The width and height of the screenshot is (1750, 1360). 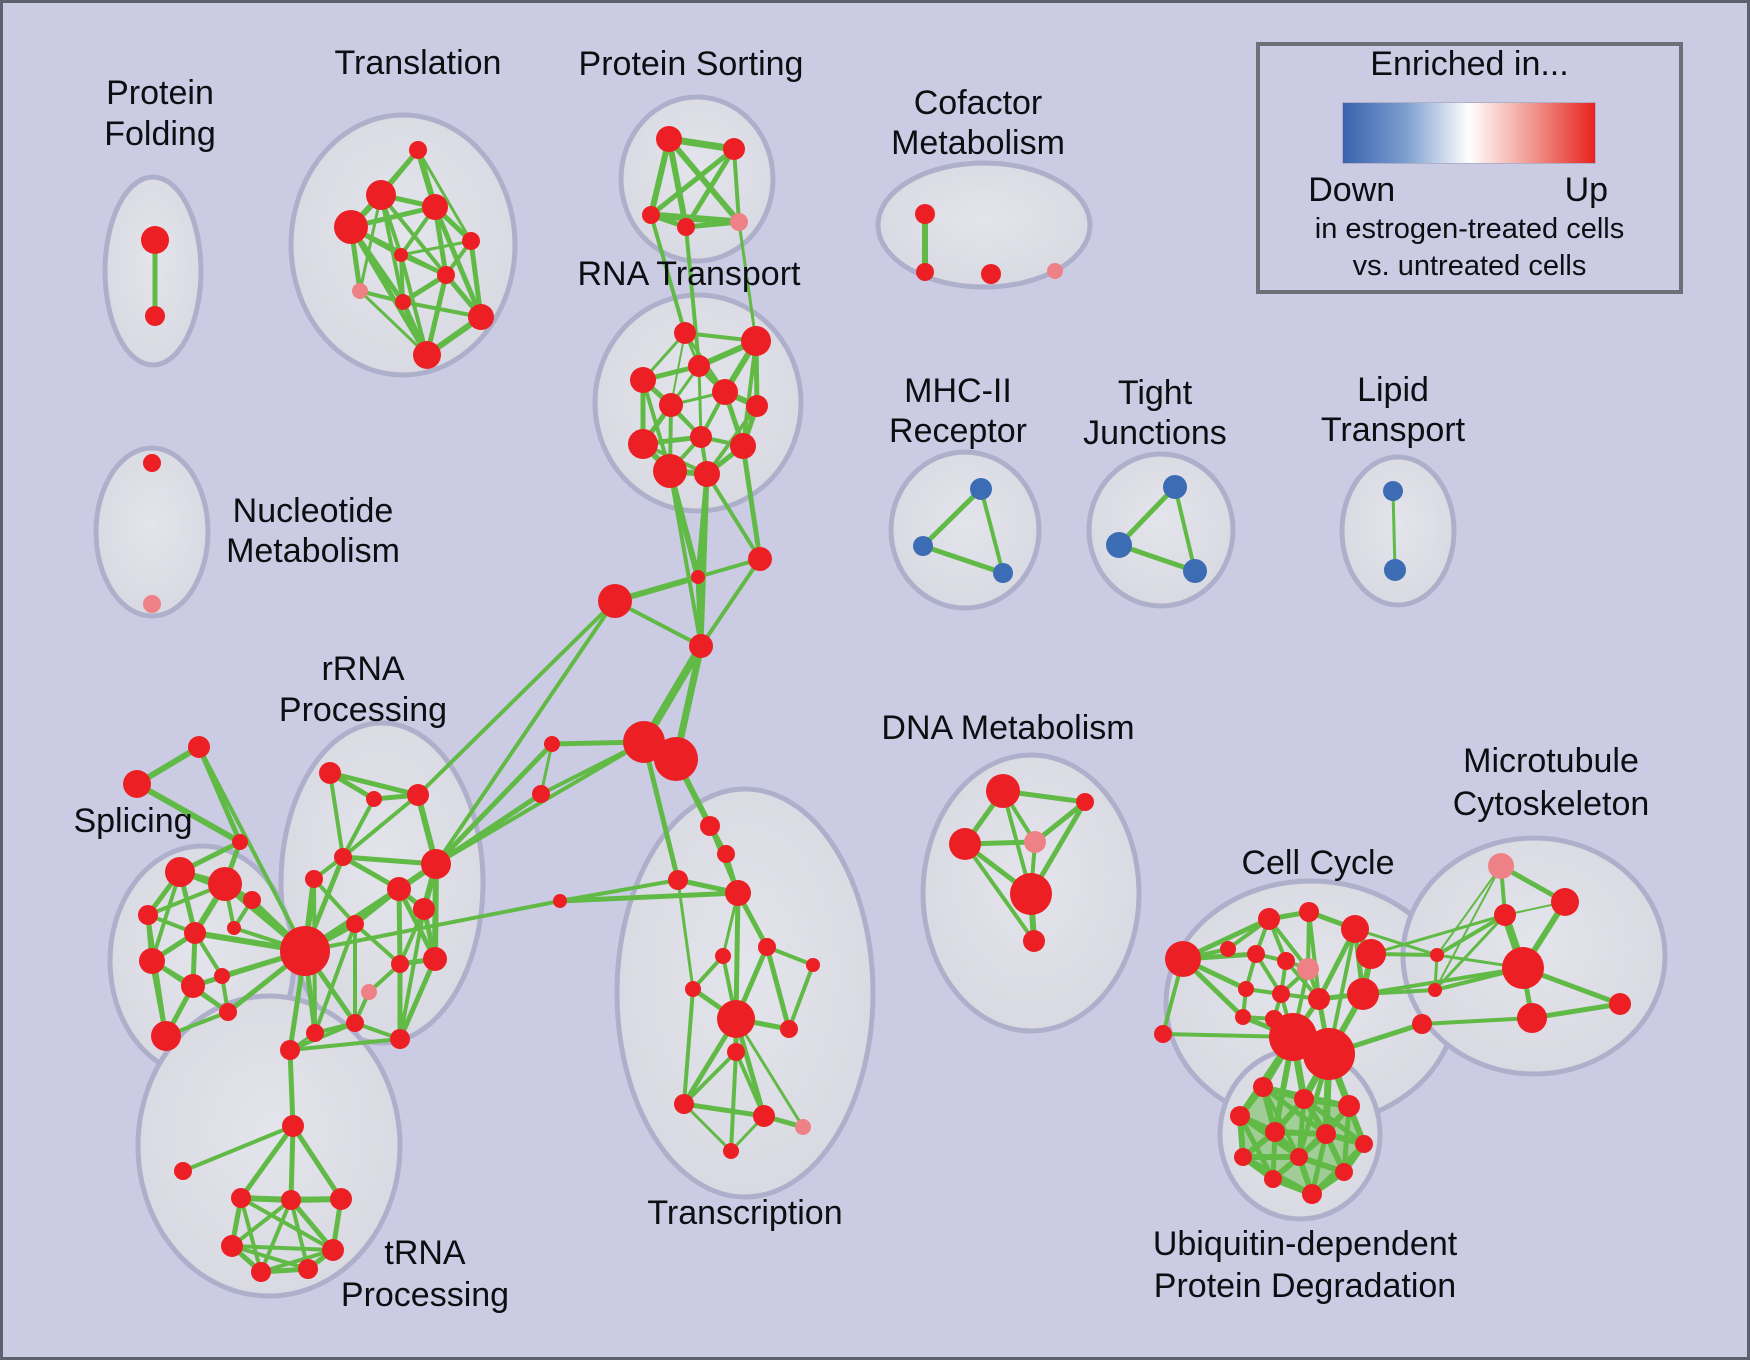 What do you see at coordinates (1551, 761) in the screenshot?
I see `cluster-label-mt-0: Microtubule` at bounding box center [1551, 761].